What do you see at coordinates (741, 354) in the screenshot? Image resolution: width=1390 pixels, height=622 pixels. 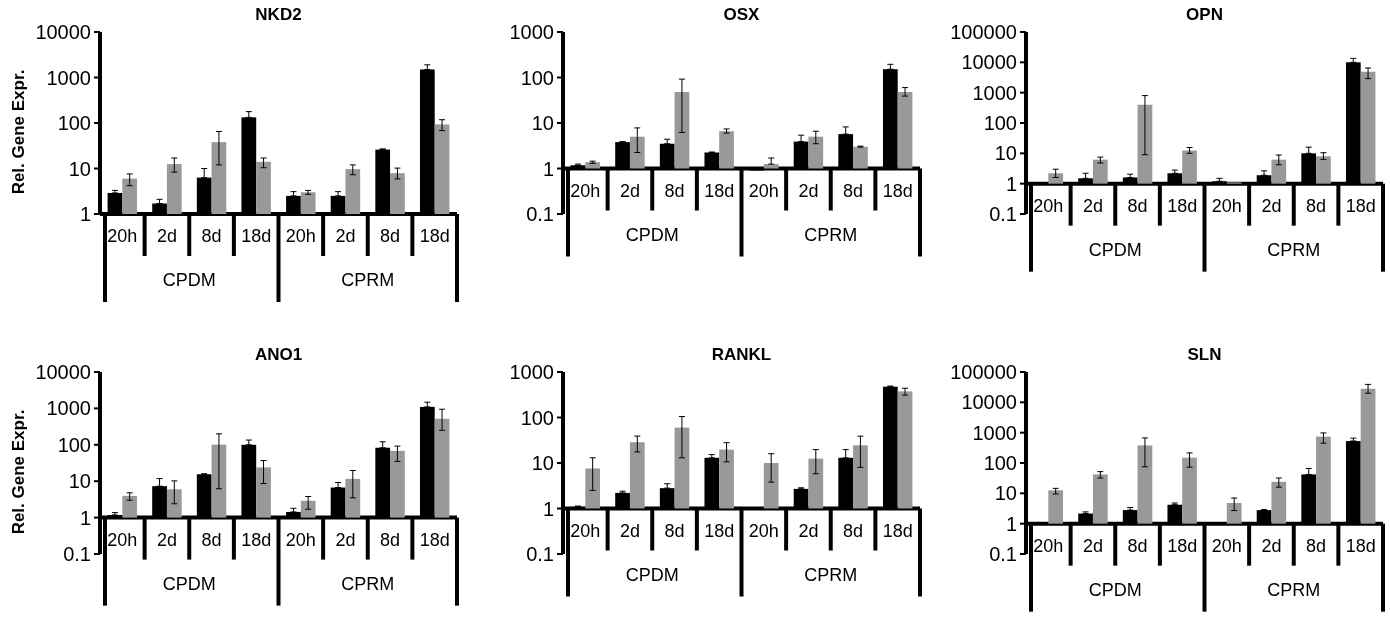 I see `chart-title: RANKL` at bounding box center [741, 354].